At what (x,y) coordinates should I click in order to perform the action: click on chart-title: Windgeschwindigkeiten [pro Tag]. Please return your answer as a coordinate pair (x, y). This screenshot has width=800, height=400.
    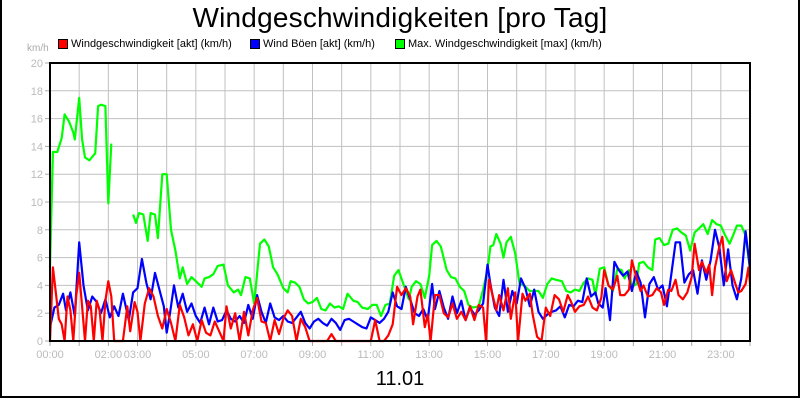
    Looking at the image, I should click on (400, 17).